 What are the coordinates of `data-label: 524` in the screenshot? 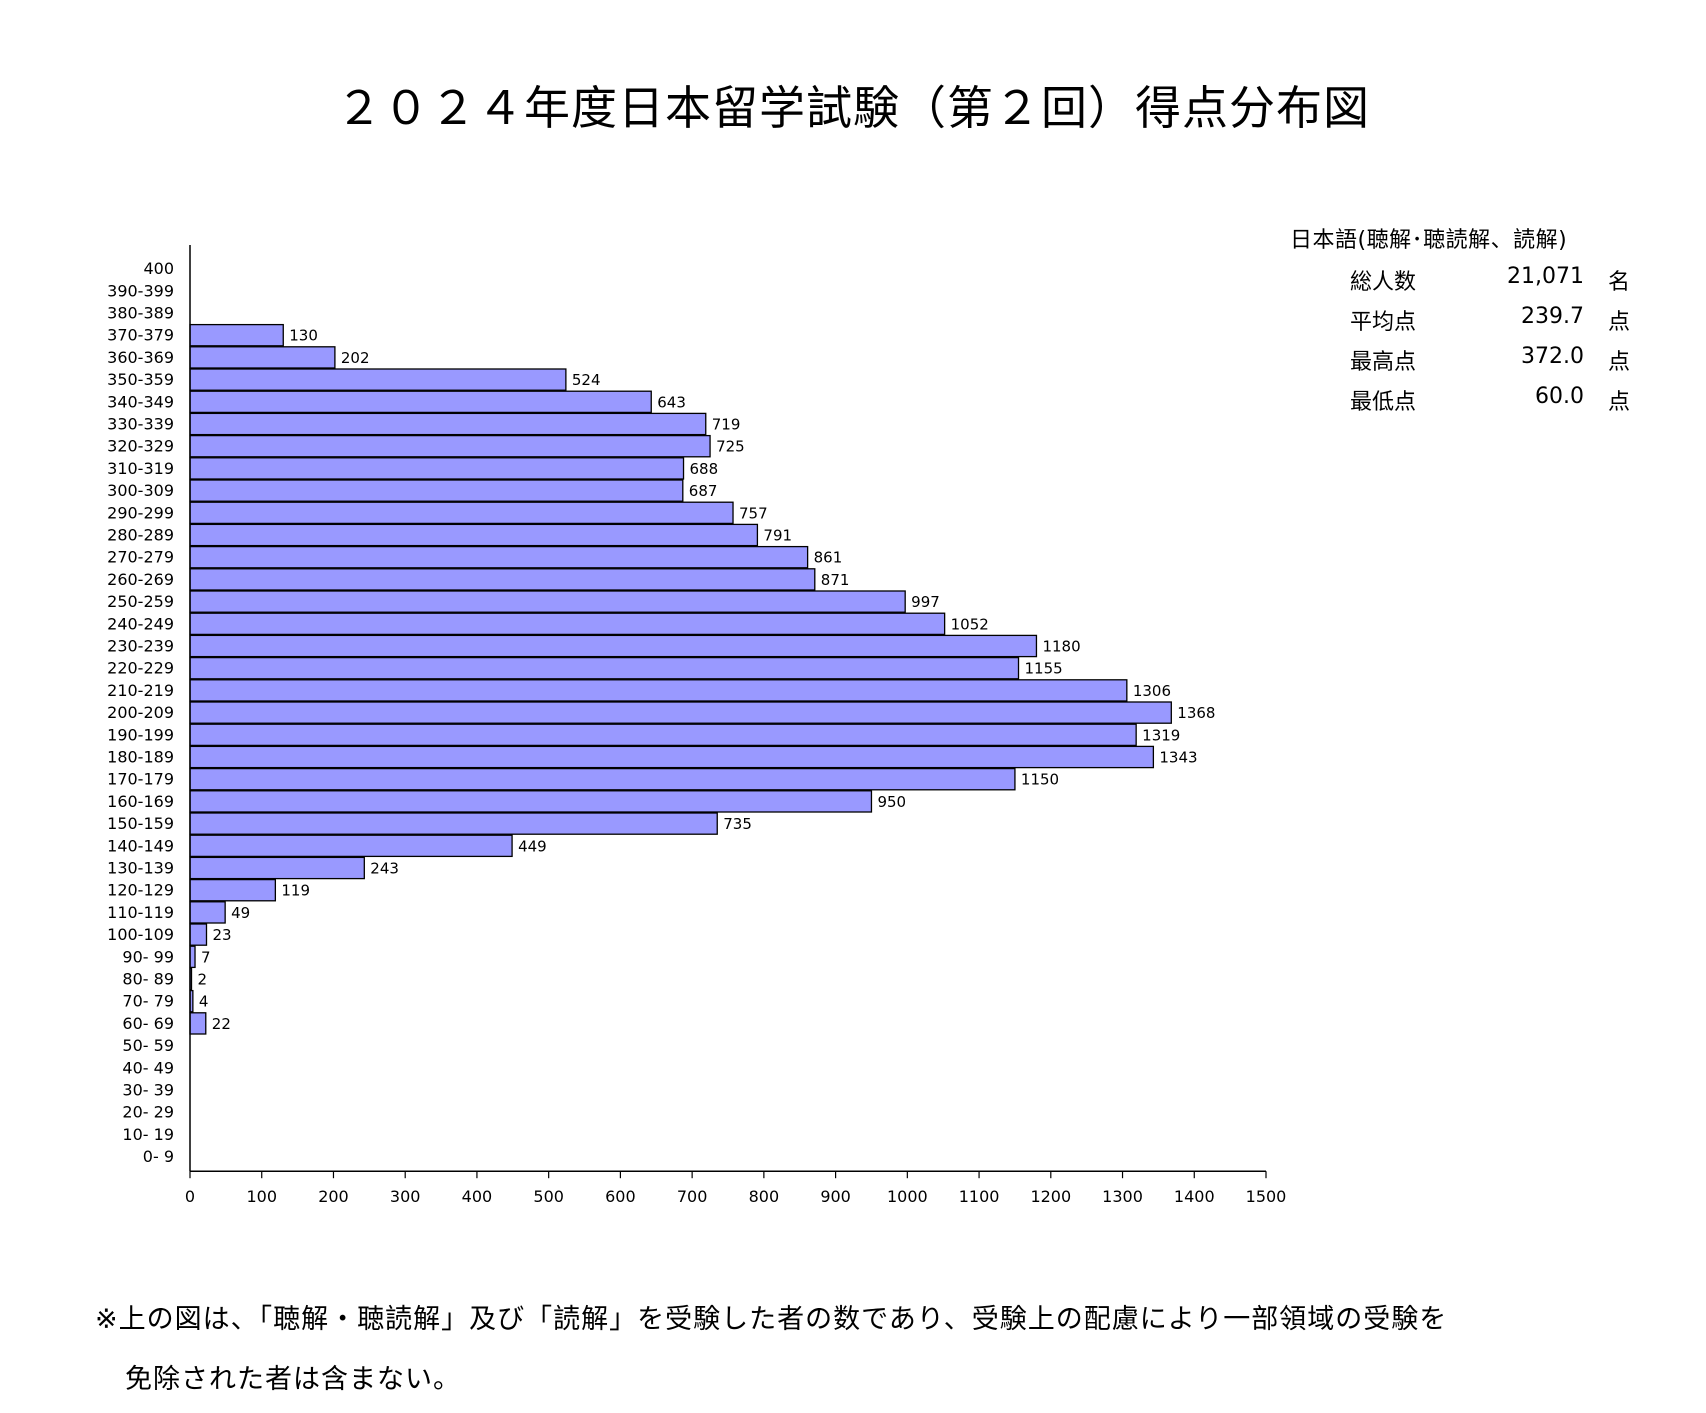 It's located at (586, 380).